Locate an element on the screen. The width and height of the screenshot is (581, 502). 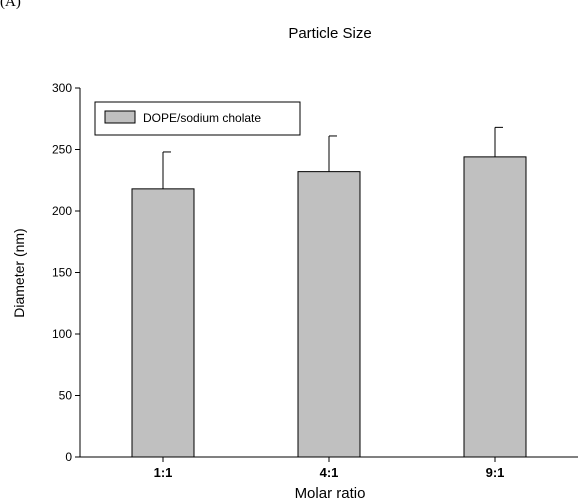
y-axis-label: Diameter (nm) is located at coordinates (19, 272).